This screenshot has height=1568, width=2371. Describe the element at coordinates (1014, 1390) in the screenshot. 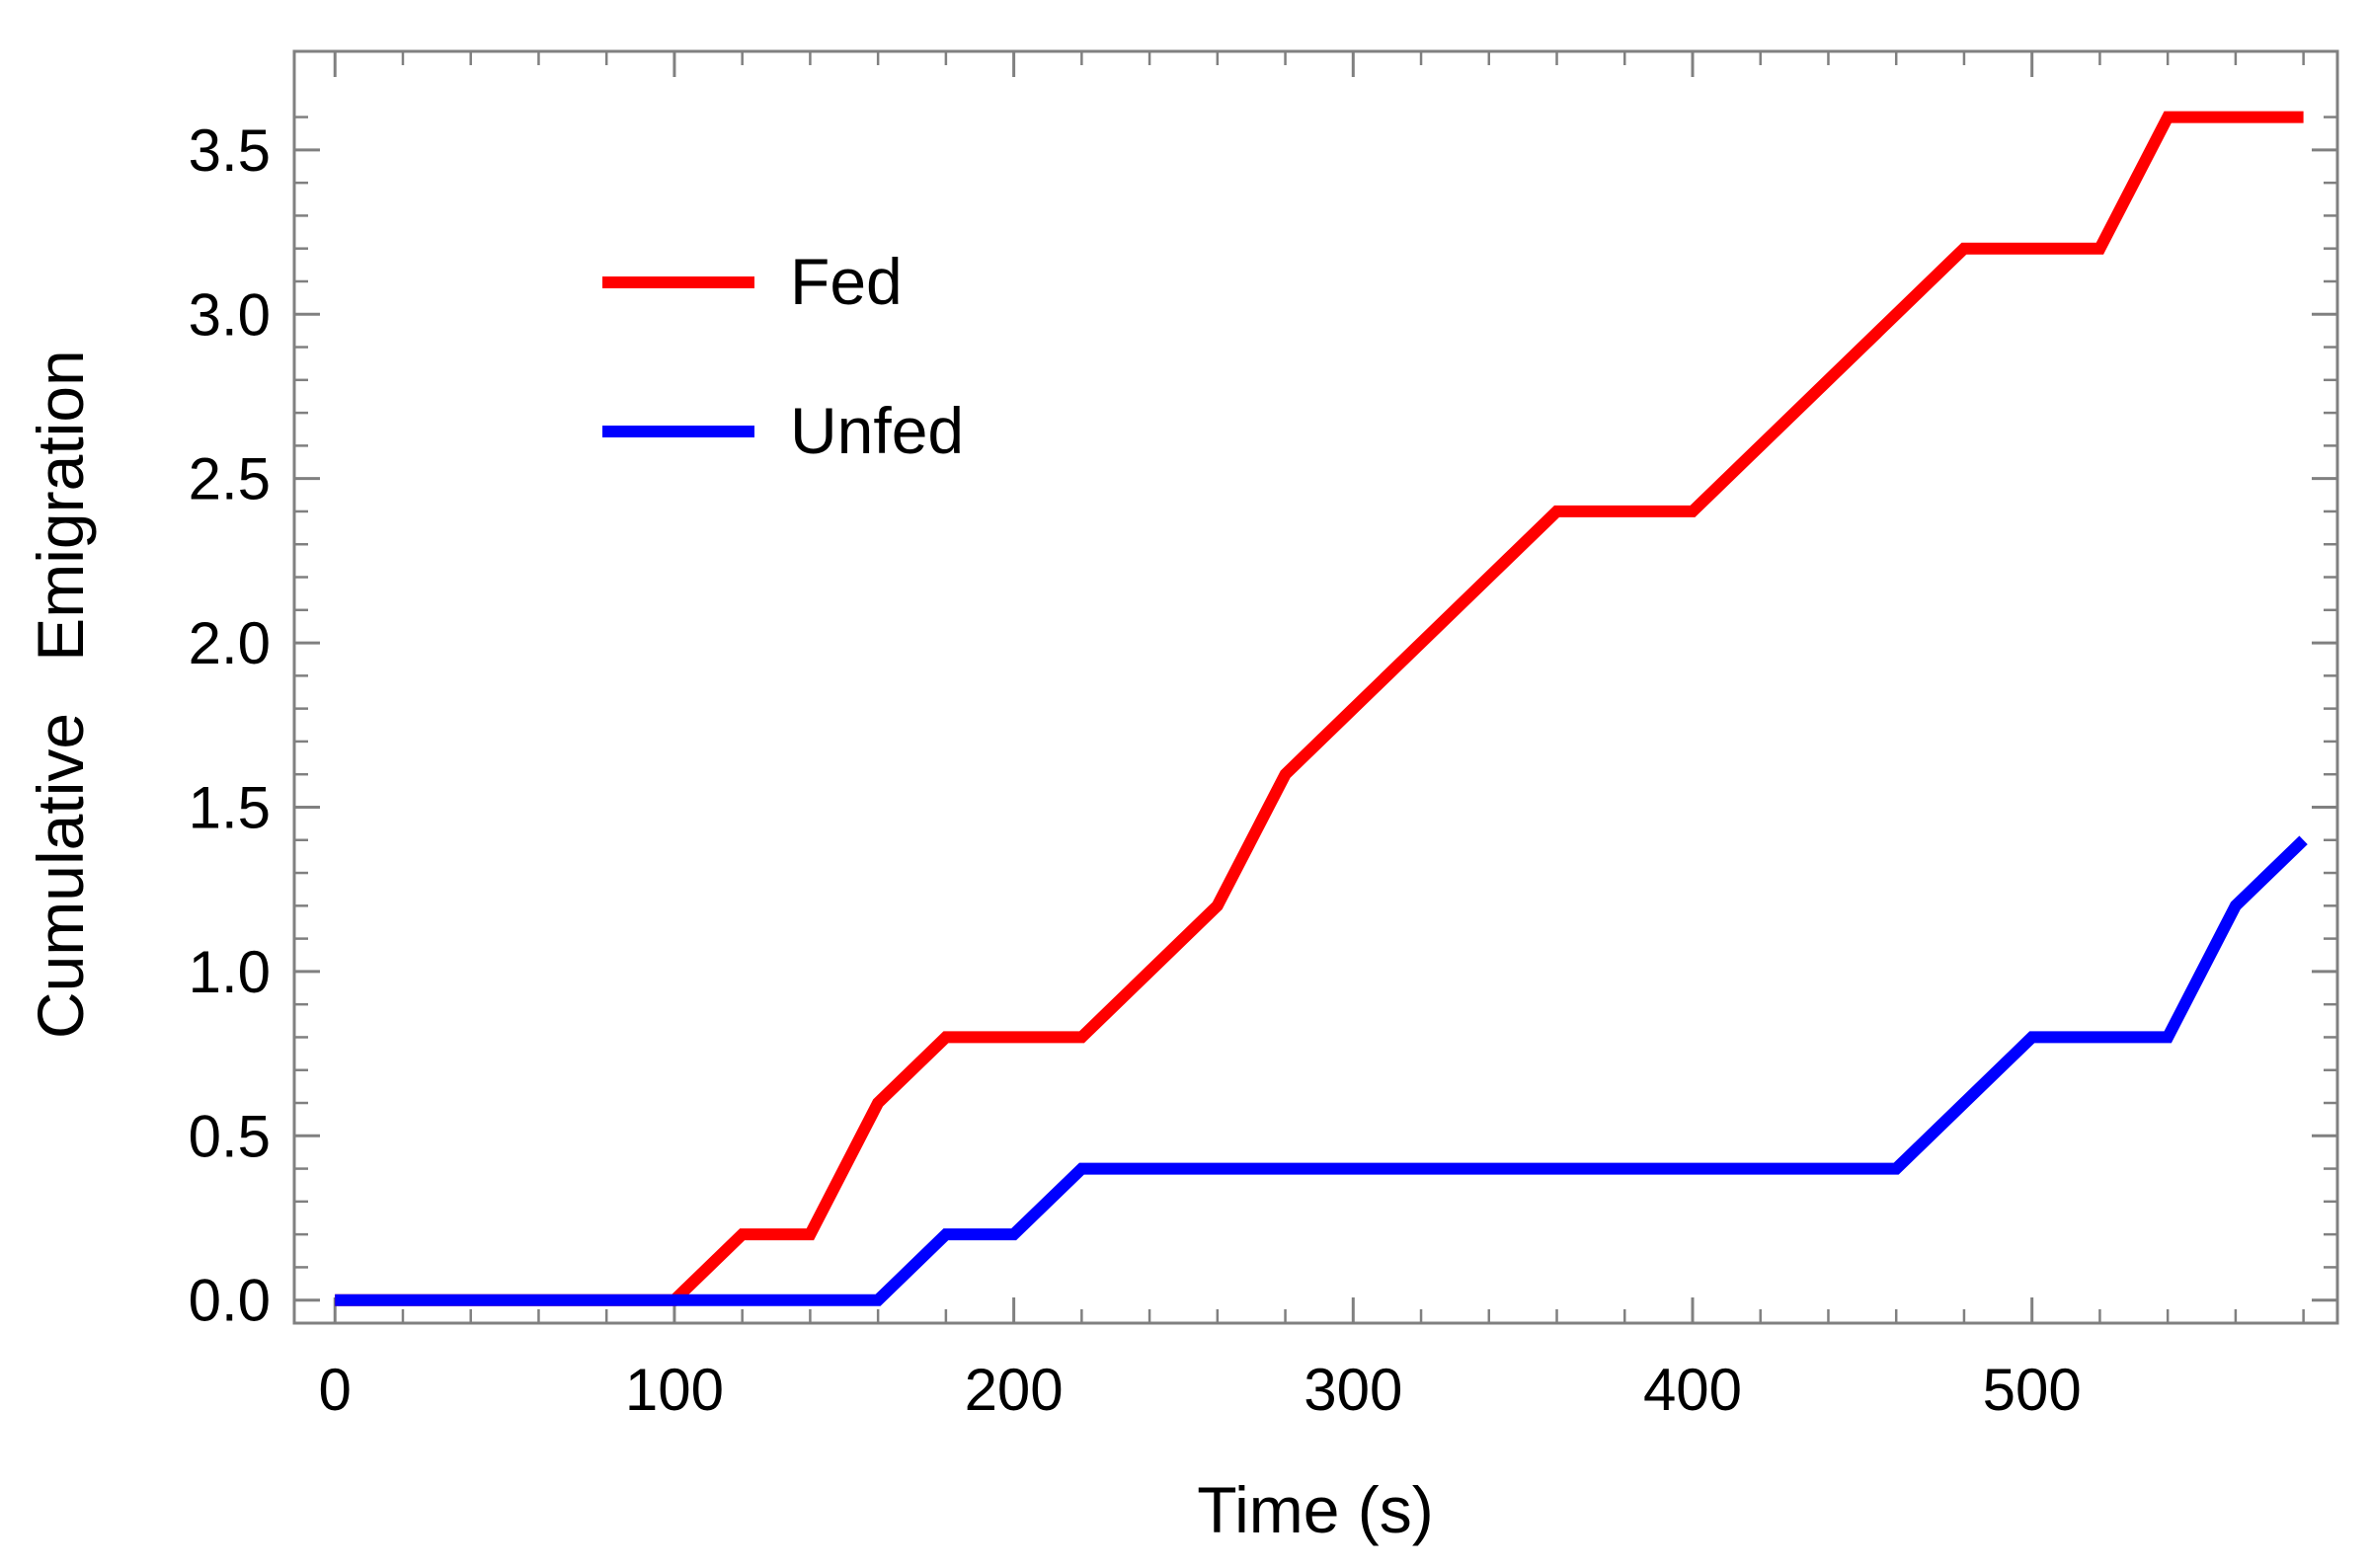

I see `x-tick-label: 200` at that location.